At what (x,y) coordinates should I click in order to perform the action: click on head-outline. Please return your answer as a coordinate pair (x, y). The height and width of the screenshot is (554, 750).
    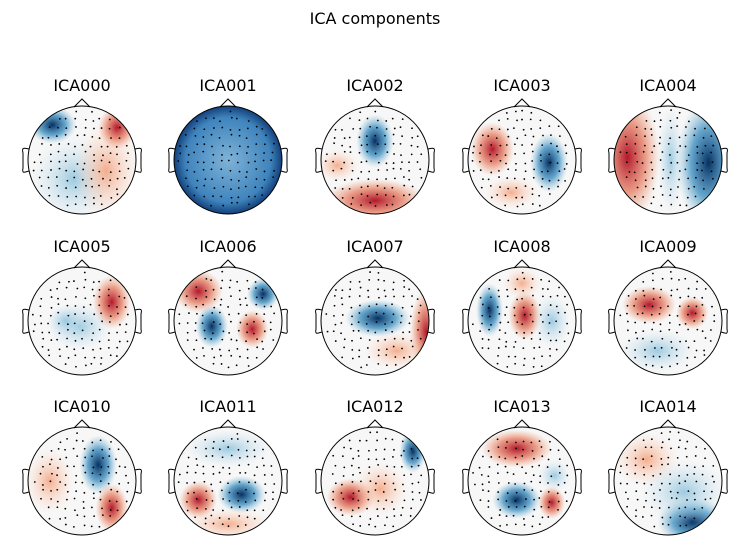
    Looking at the image, I should click on (82, 481).